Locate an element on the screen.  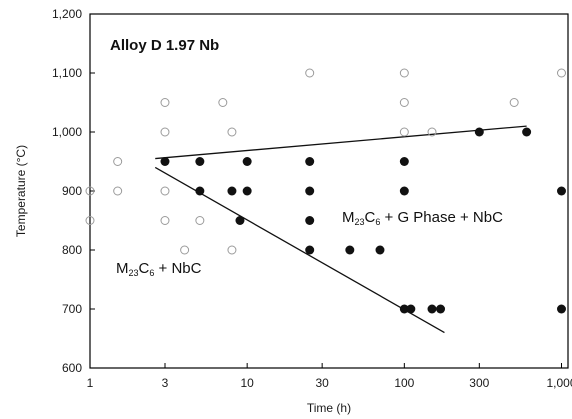
region-label-upper: M23C6 + G Phase + NbC is located at coordinates (422, 218).